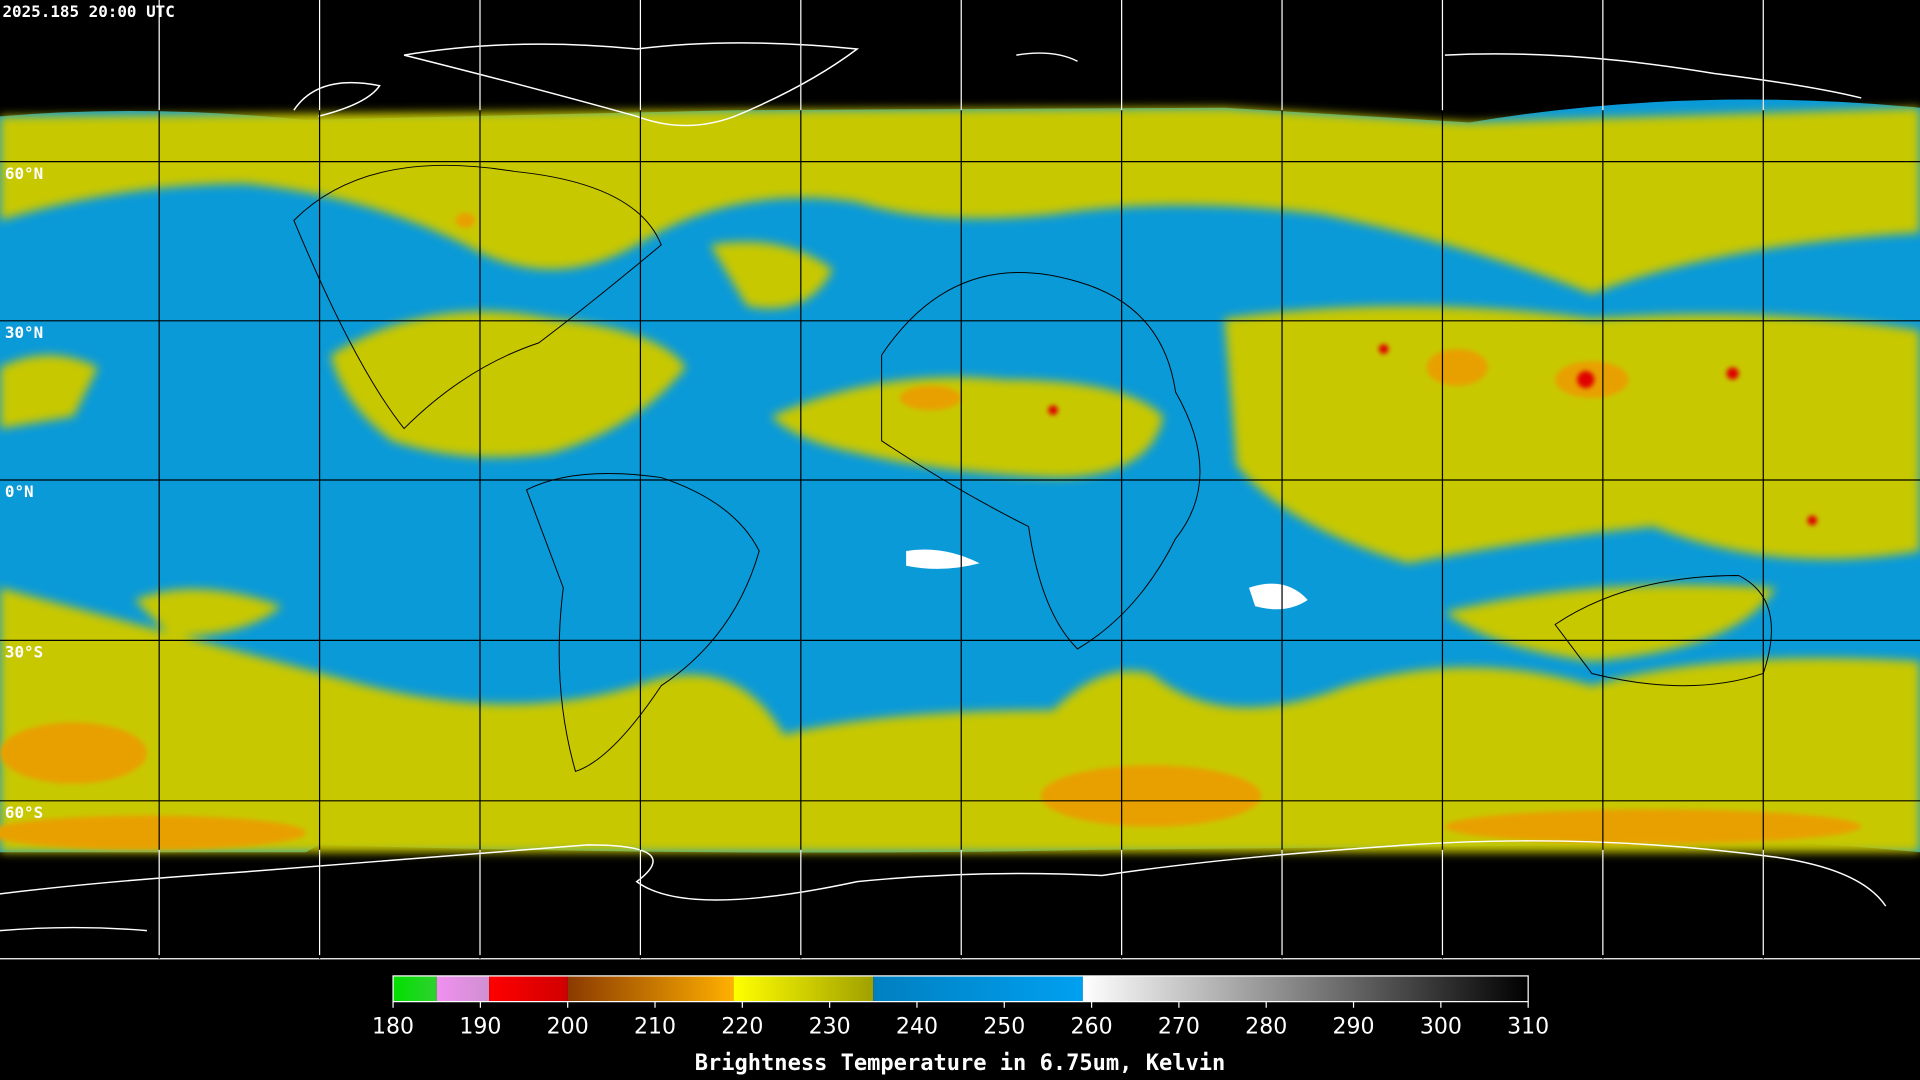 This screenshot has width=1920, height=1080. Describe the element at coordinates (830, 1026) in the screenshot. I see `colorbar-tick-label: 230` at that location.